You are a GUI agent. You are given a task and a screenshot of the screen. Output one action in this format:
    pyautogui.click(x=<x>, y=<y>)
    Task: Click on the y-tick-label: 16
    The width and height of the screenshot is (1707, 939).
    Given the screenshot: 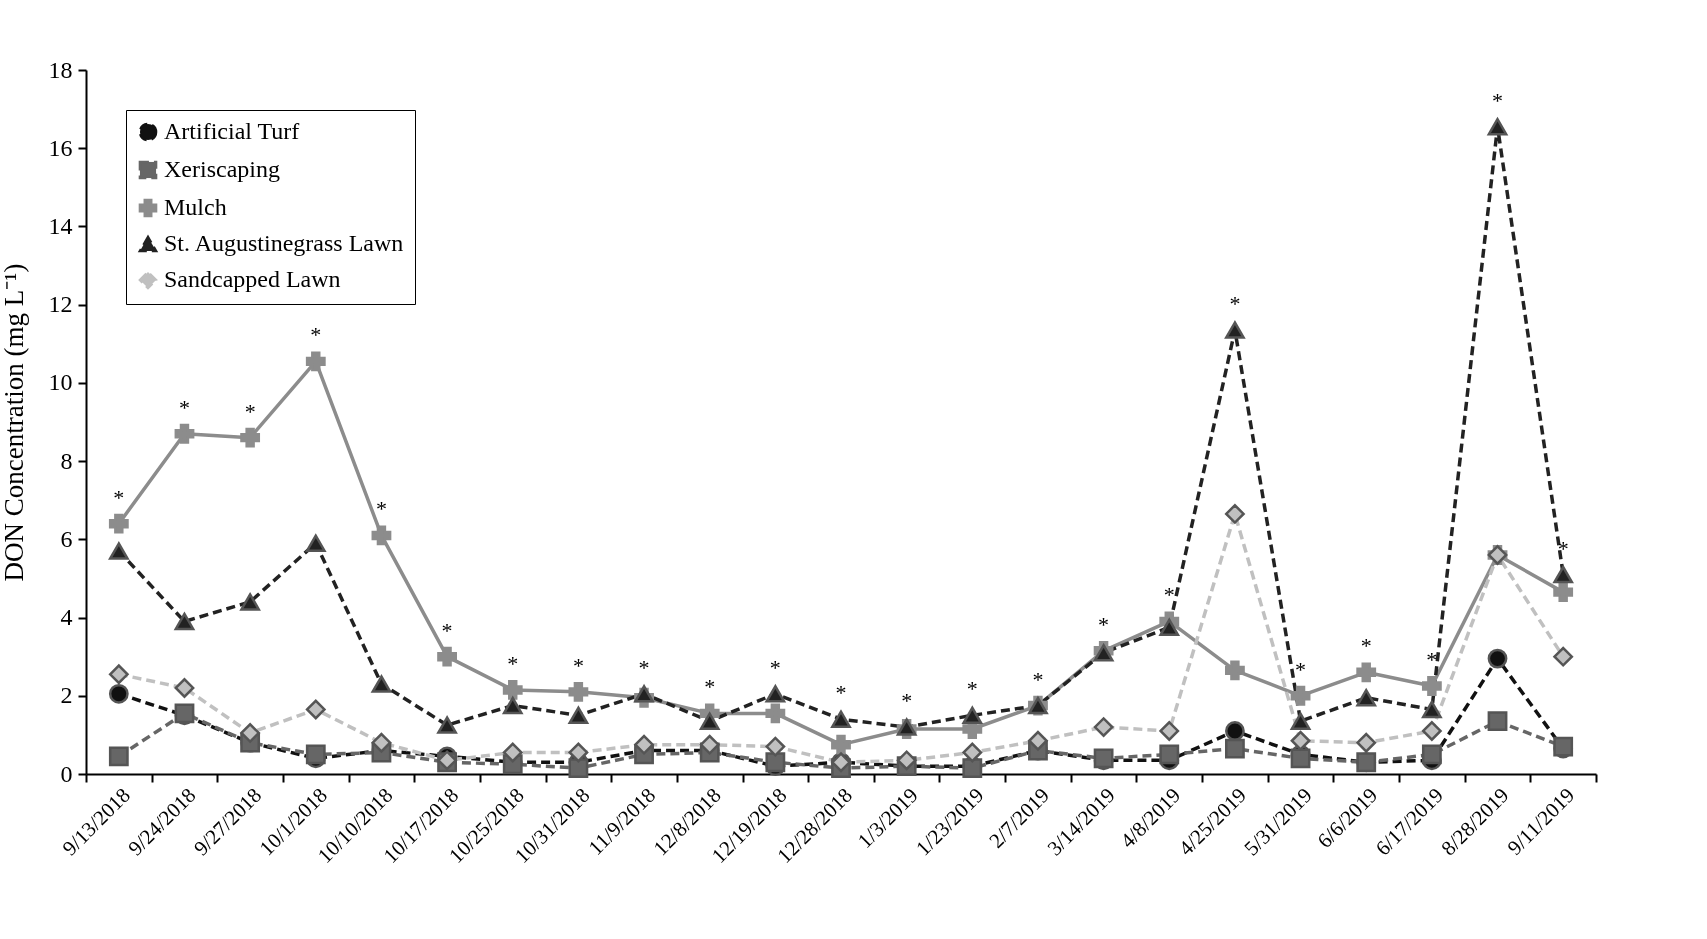 What is the action you would take?
    pyautogui.click(x=60, y=147)
    